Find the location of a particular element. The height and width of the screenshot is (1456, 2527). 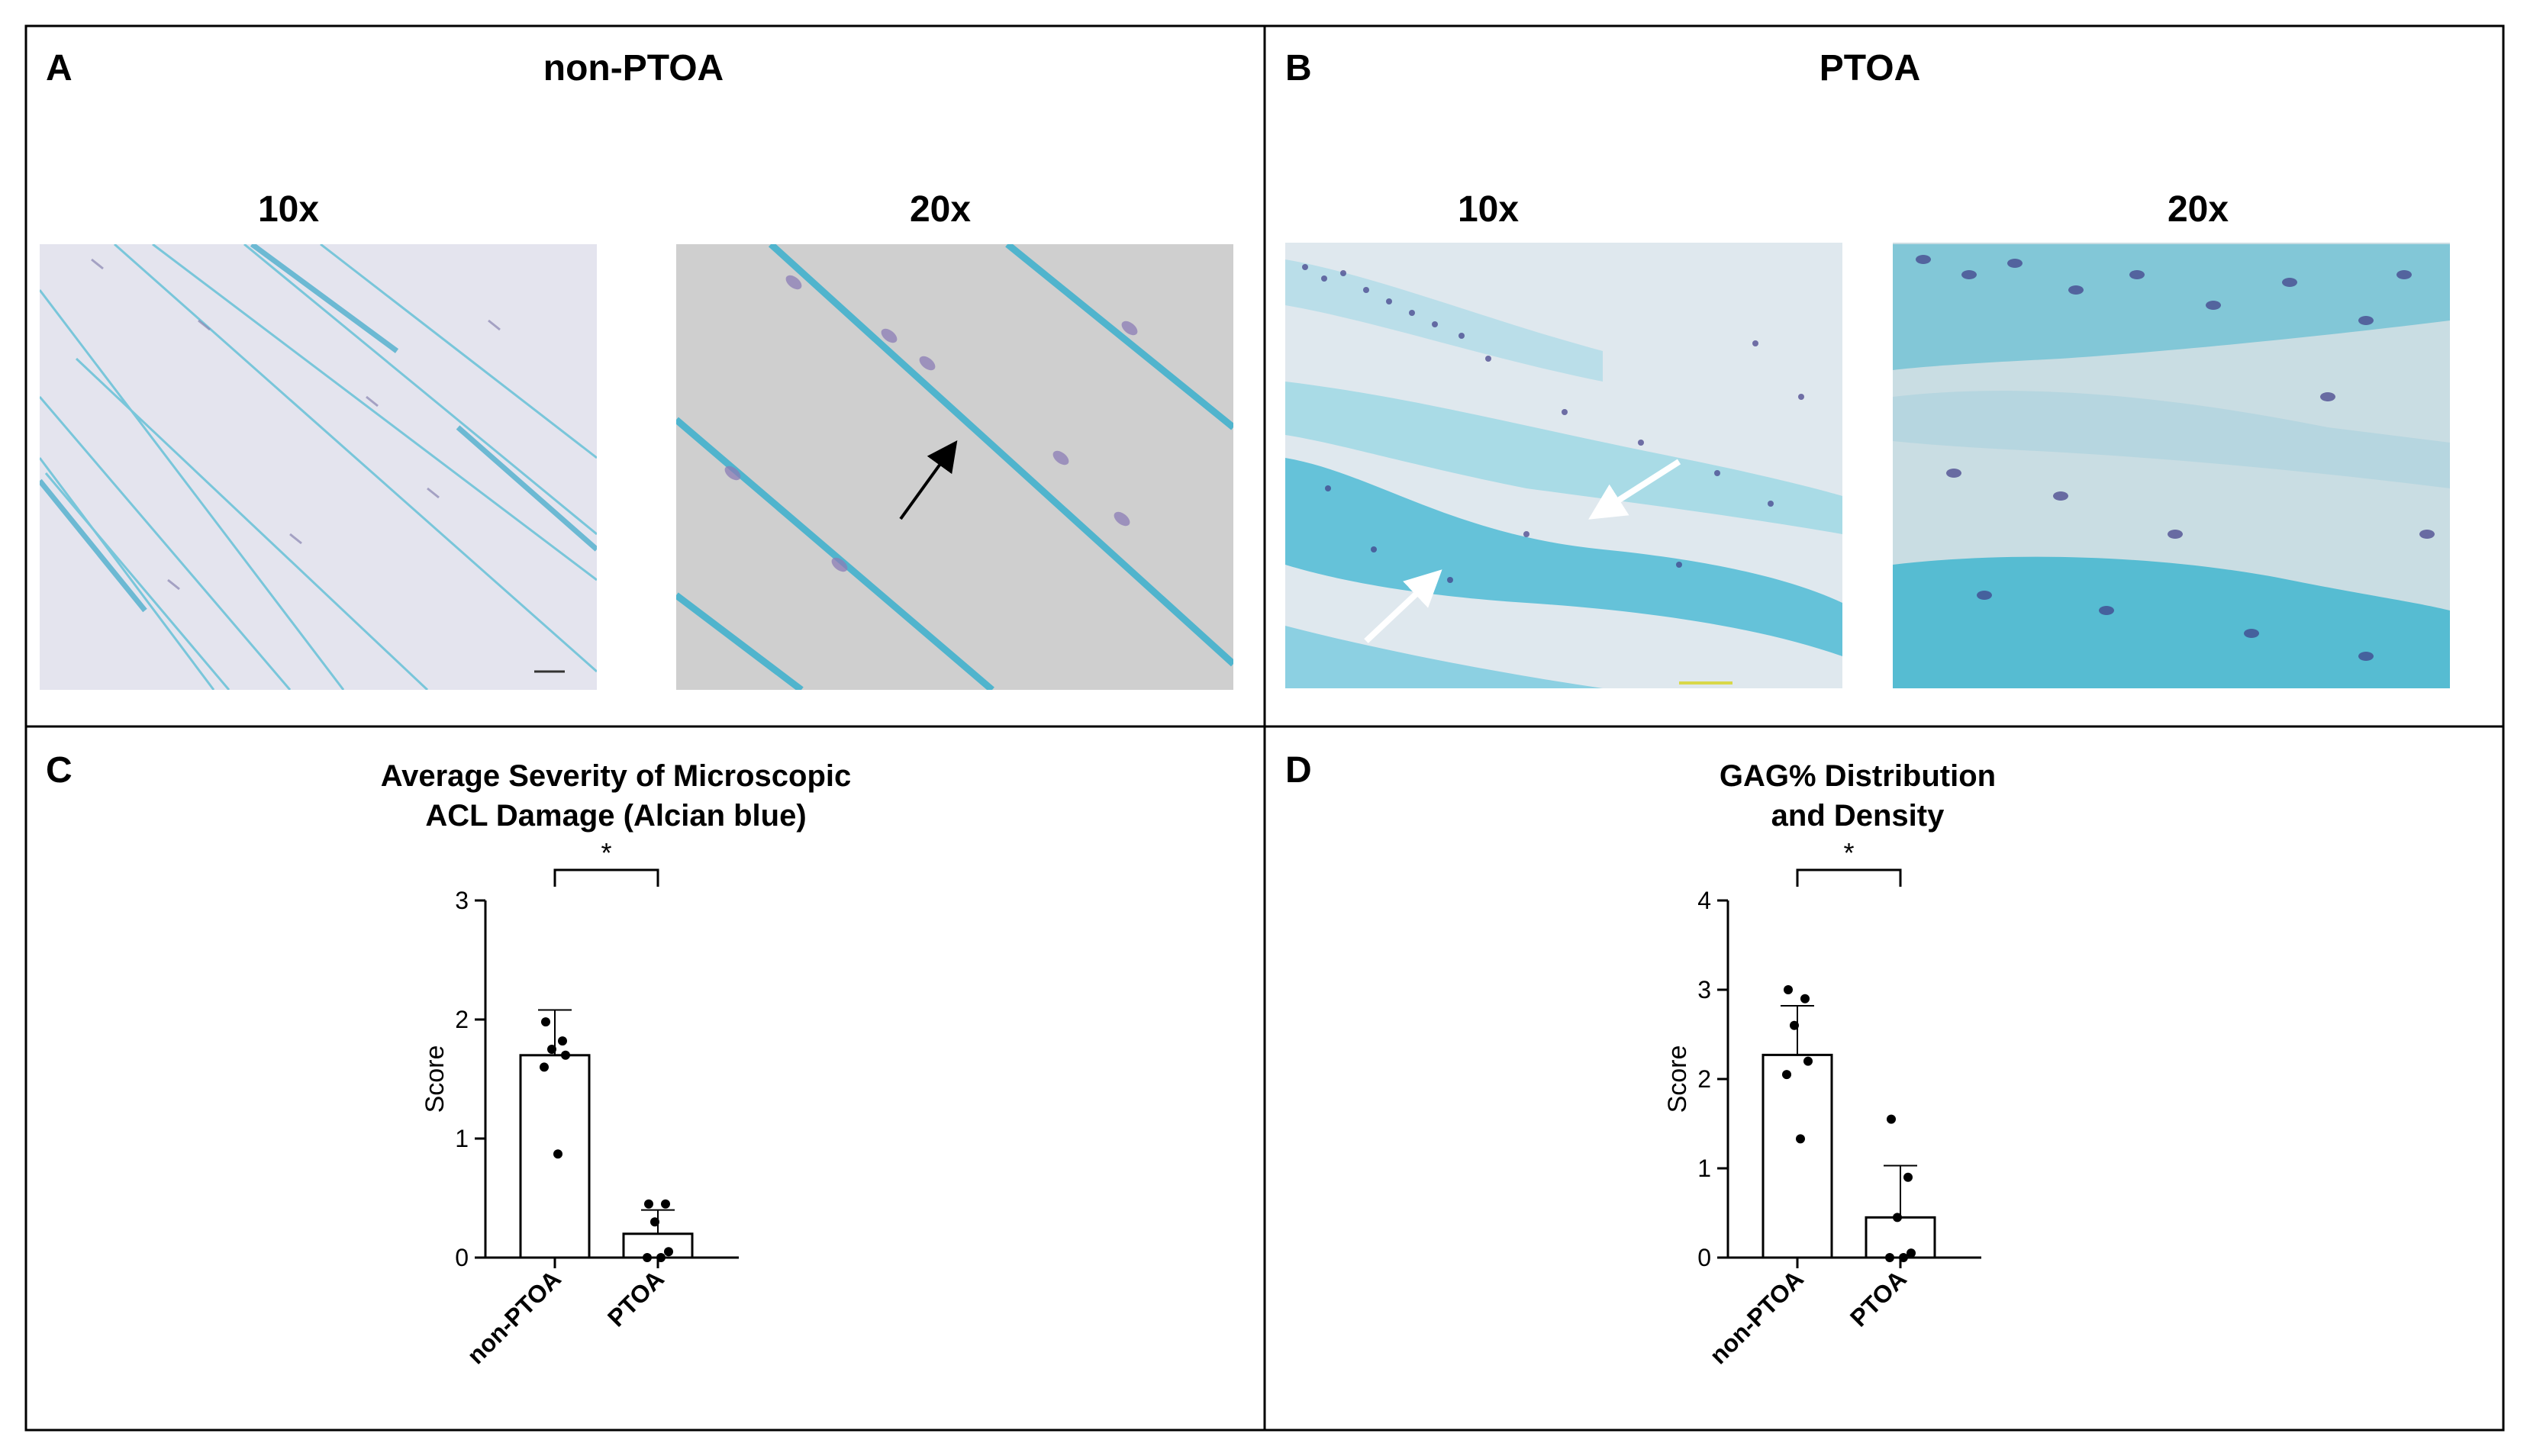

chart-title-c-line2: ACL Damage (Alcian blue) is located at coordinates (615, 816).